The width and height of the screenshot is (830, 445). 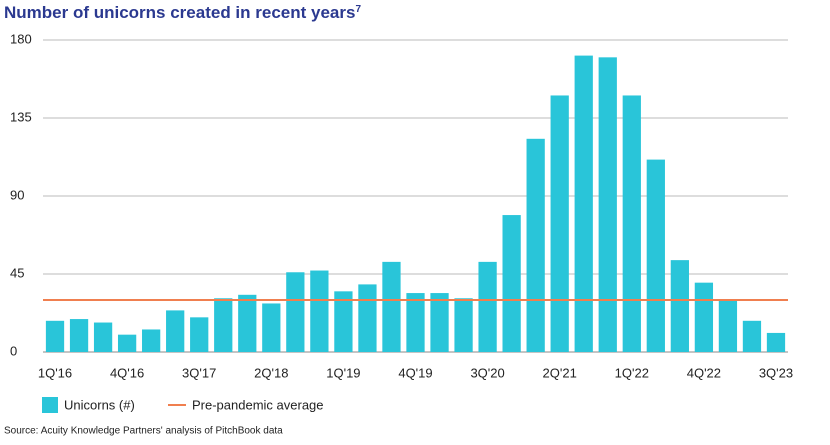 I want to click on legend-label: Unicorns (#), so click(x=99, y=404).